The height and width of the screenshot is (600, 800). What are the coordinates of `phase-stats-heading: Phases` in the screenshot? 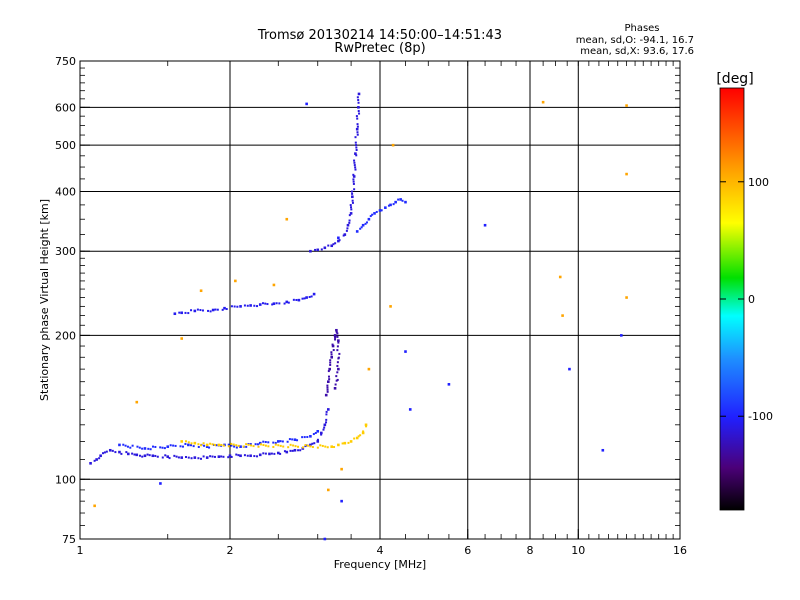 It's located at (641, 28).